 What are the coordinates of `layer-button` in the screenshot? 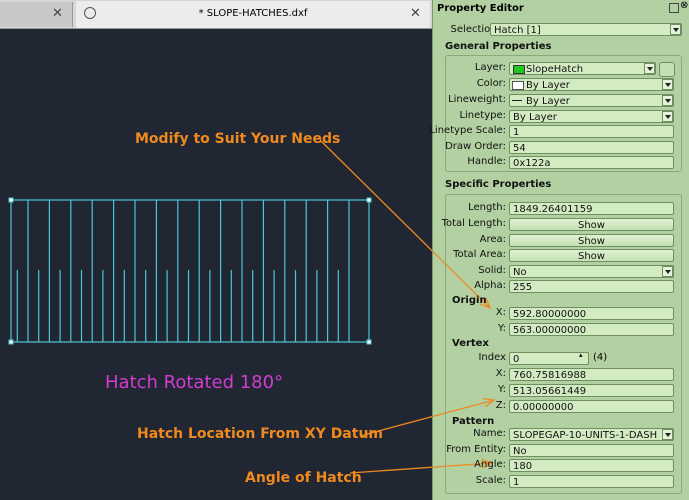 It's located at (667, 69).